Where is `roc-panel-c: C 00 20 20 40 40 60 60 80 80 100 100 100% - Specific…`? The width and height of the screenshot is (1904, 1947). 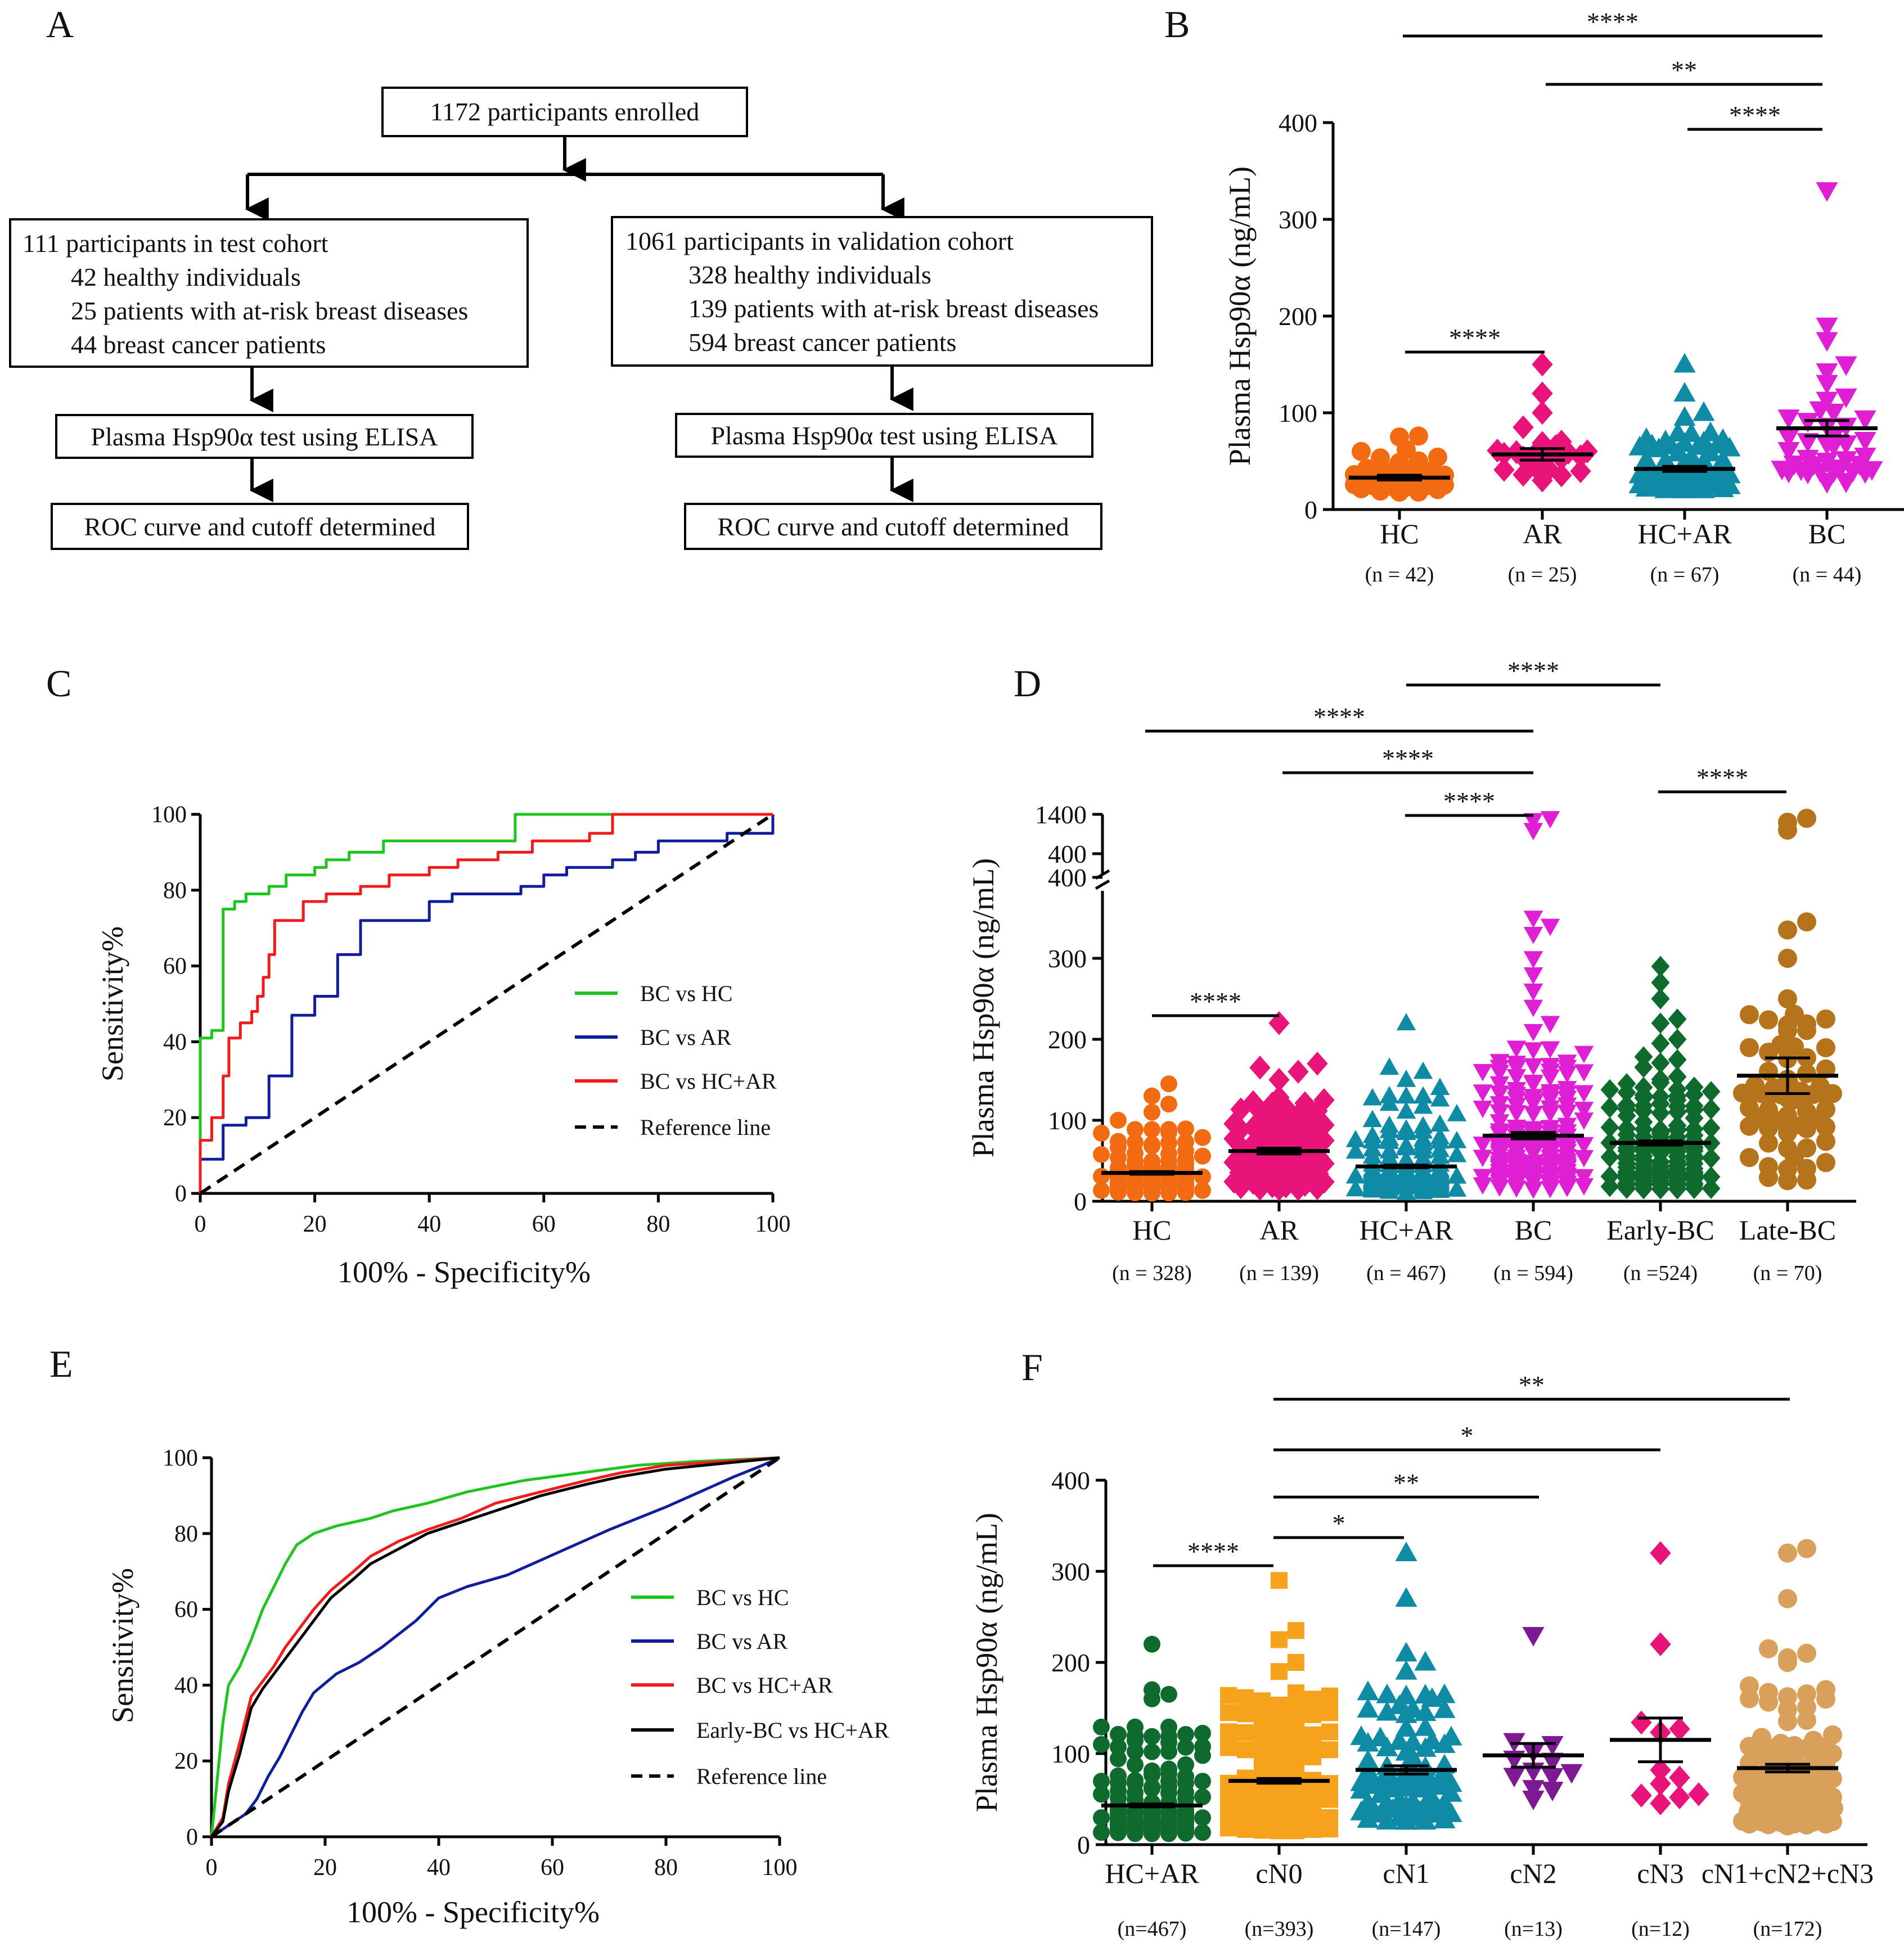
roc-panel-c: C 00 20 20 40 40 60 60 80 80 100 100 100% - Specific… is located at coordinates (418, 976).